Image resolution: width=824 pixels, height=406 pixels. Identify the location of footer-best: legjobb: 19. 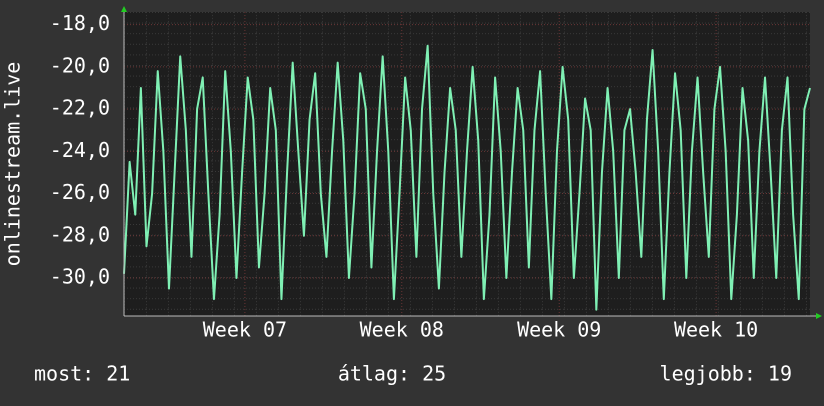
(726, 374).